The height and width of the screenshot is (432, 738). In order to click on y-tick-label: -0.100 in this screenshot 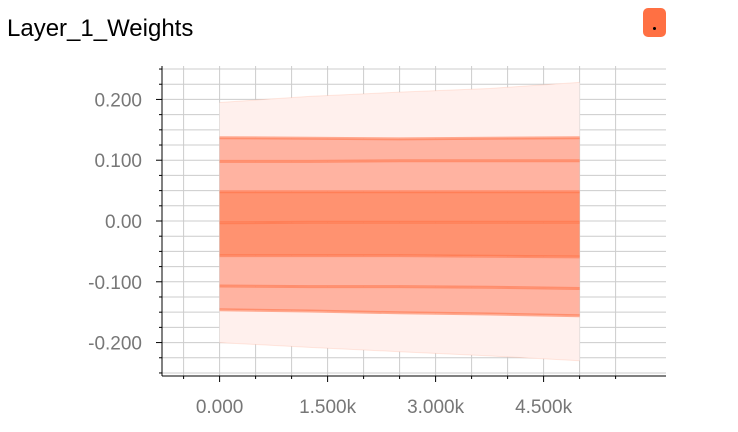, I will do `click(115, 283)`.